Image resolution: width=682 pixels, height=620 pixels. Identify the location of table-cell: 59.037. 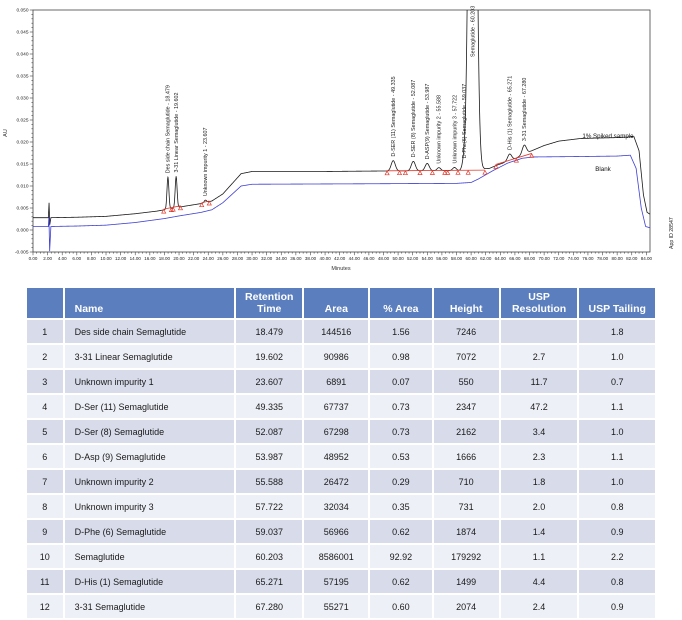
(269, 532).